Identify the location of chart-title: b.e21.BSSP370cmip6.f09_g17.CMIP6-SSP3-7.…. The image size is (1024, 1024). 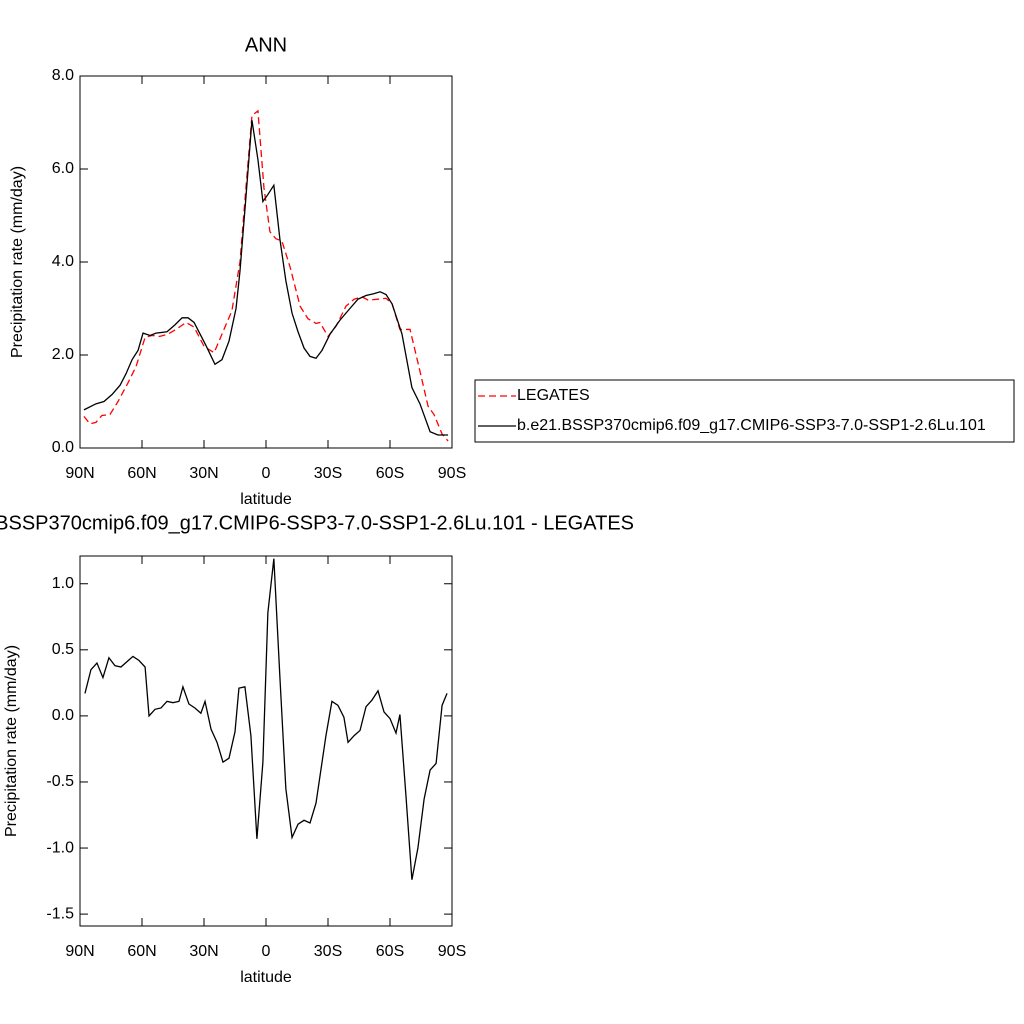
(317, 523).